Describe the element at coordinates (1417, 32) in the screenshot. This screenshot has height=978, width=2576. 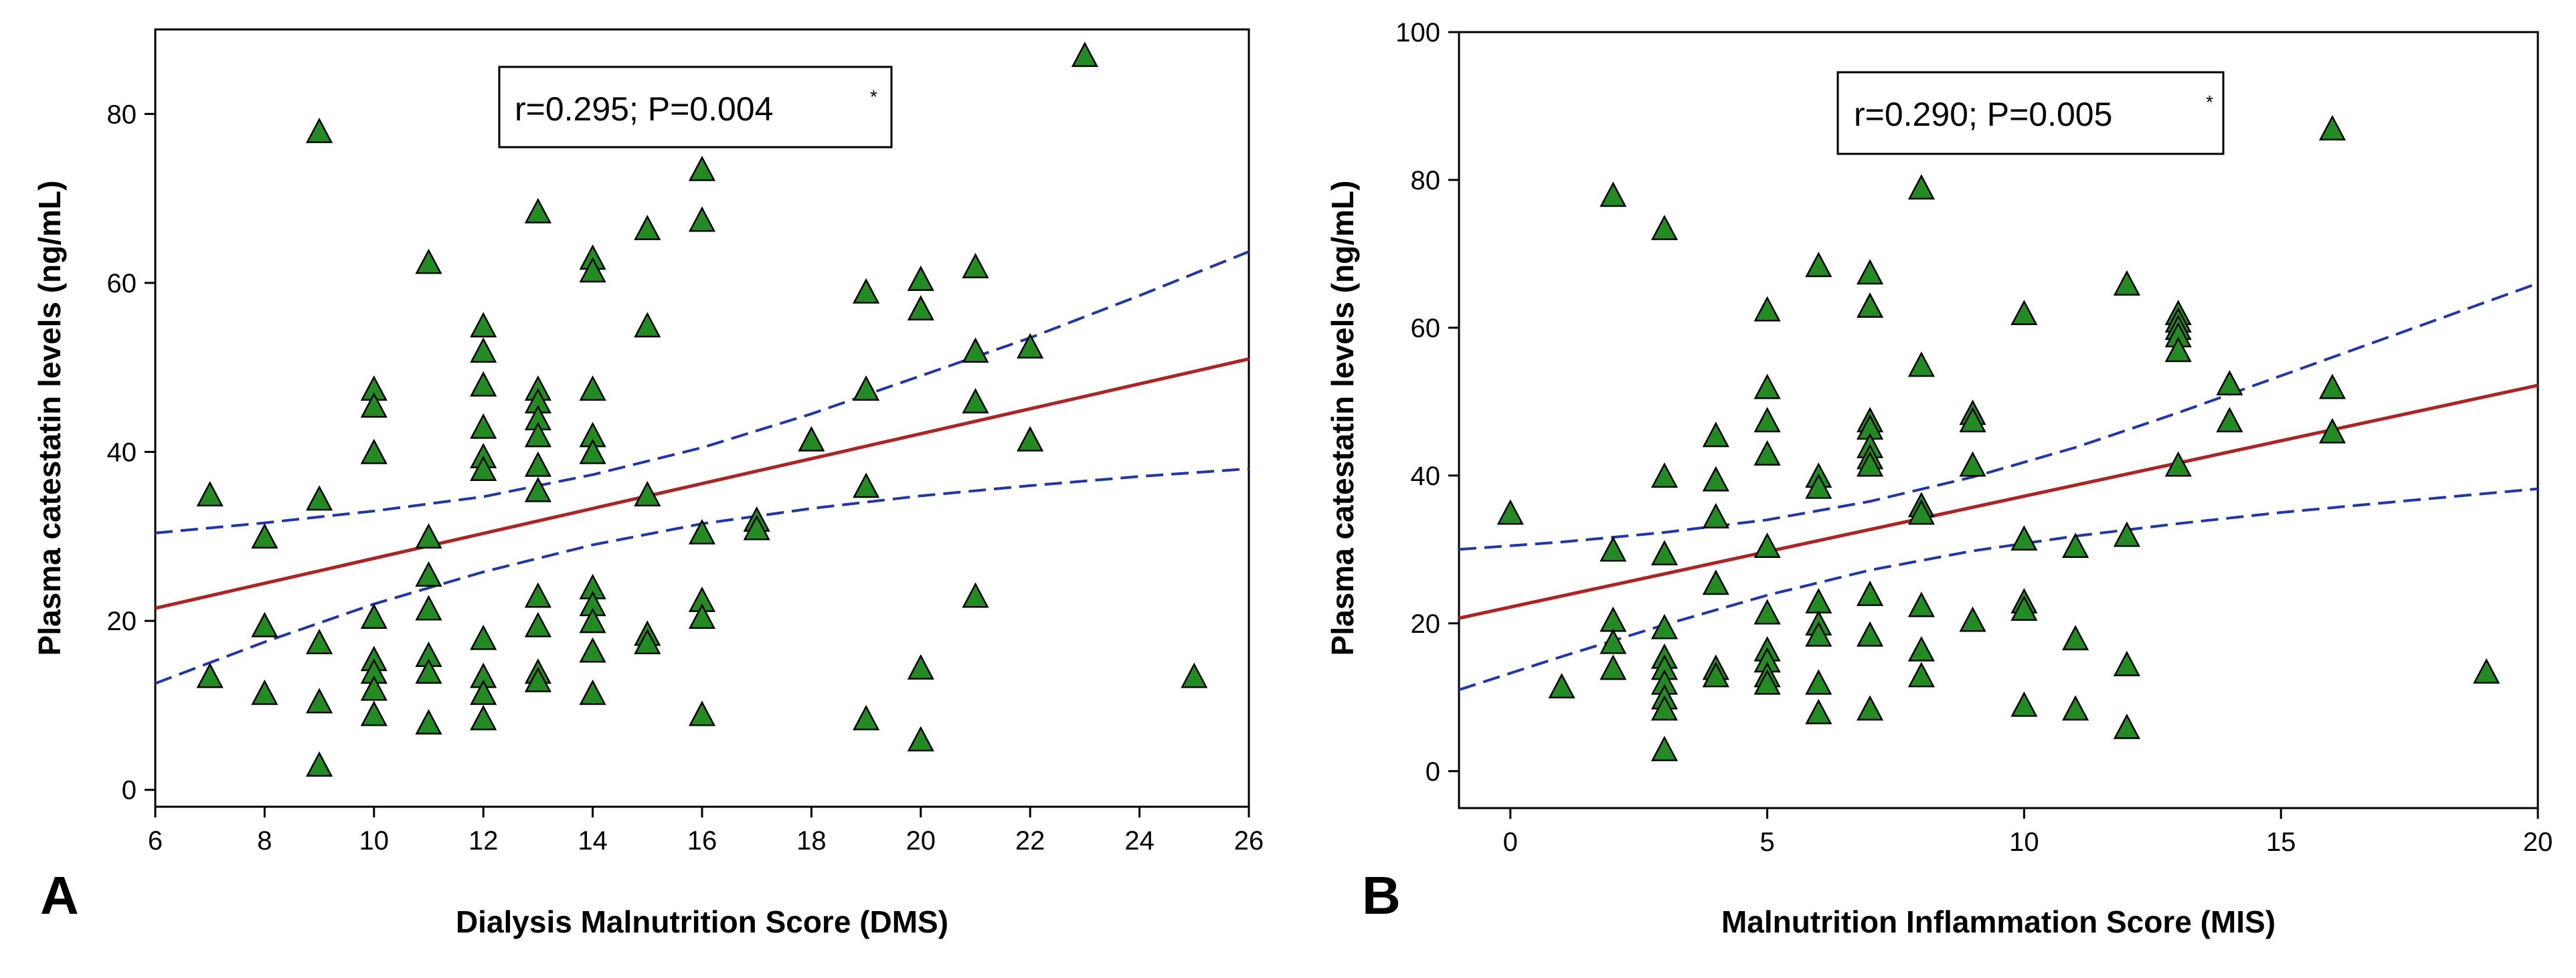
I see `y-tick-label-b-5: 100` at that location.